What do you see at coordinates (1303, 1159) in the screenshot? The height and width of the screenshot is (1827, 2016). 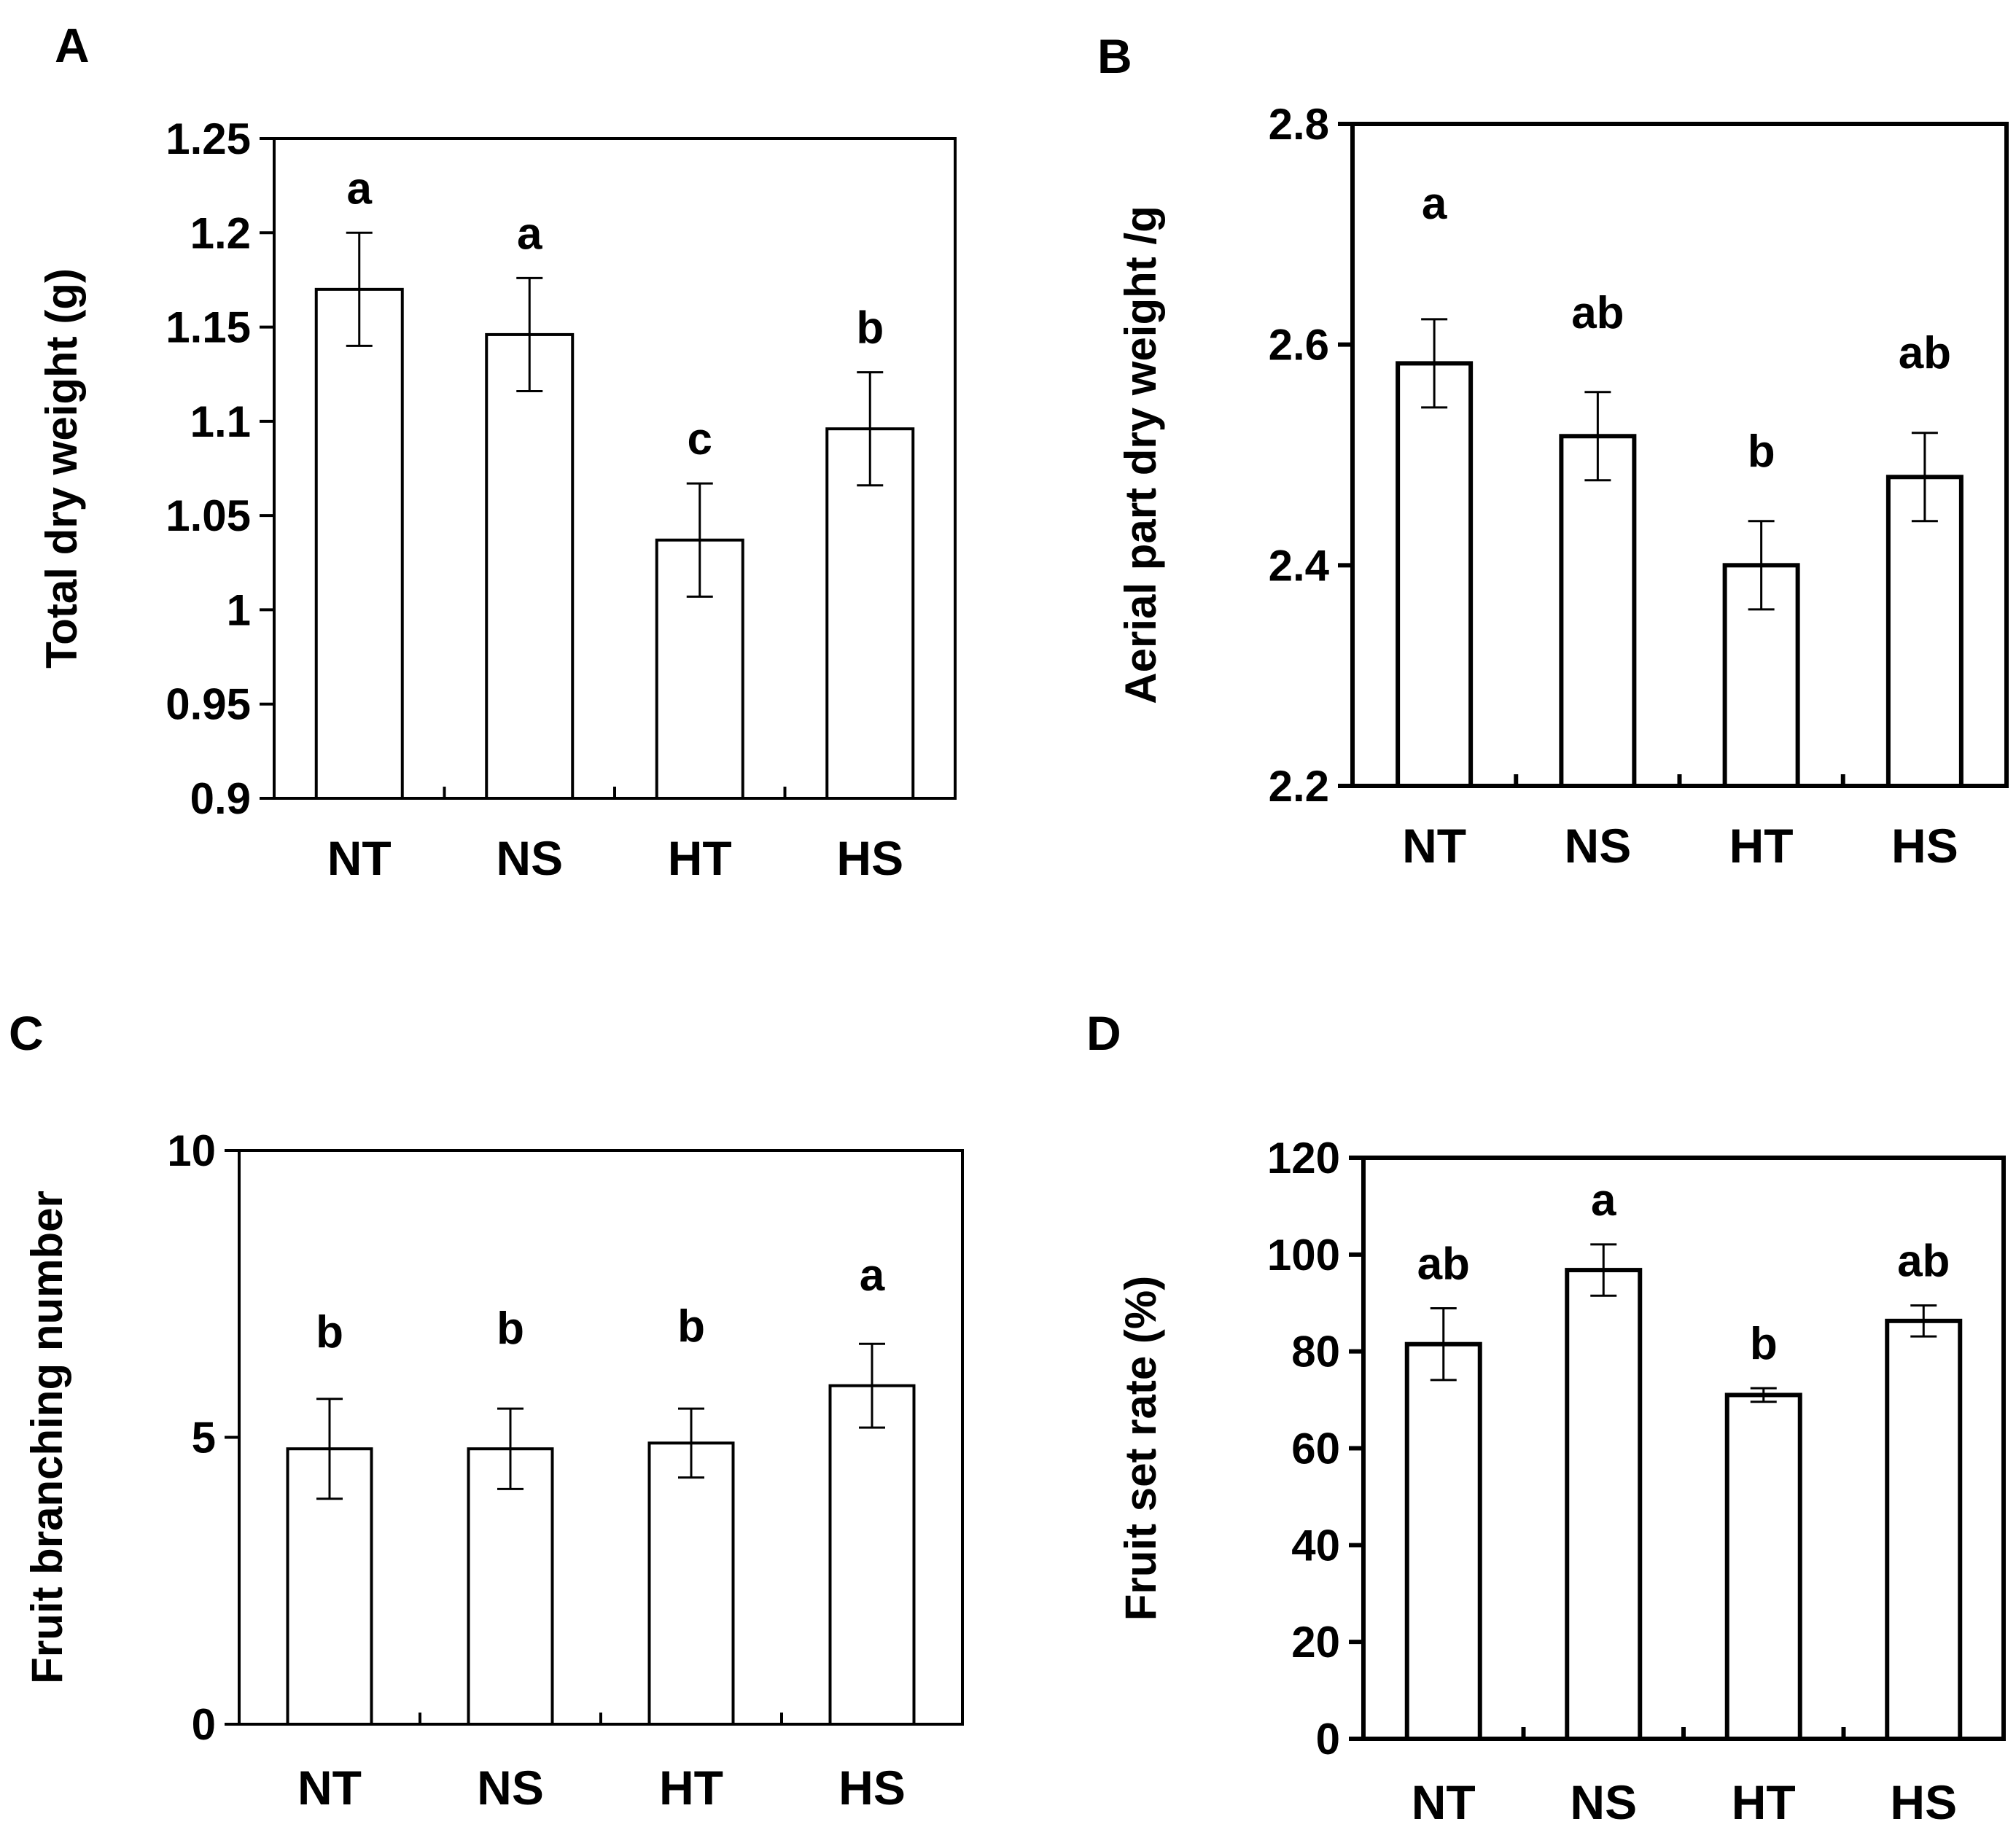 I see `y-tick-label: 120` at bounding box center [1303, 1159].